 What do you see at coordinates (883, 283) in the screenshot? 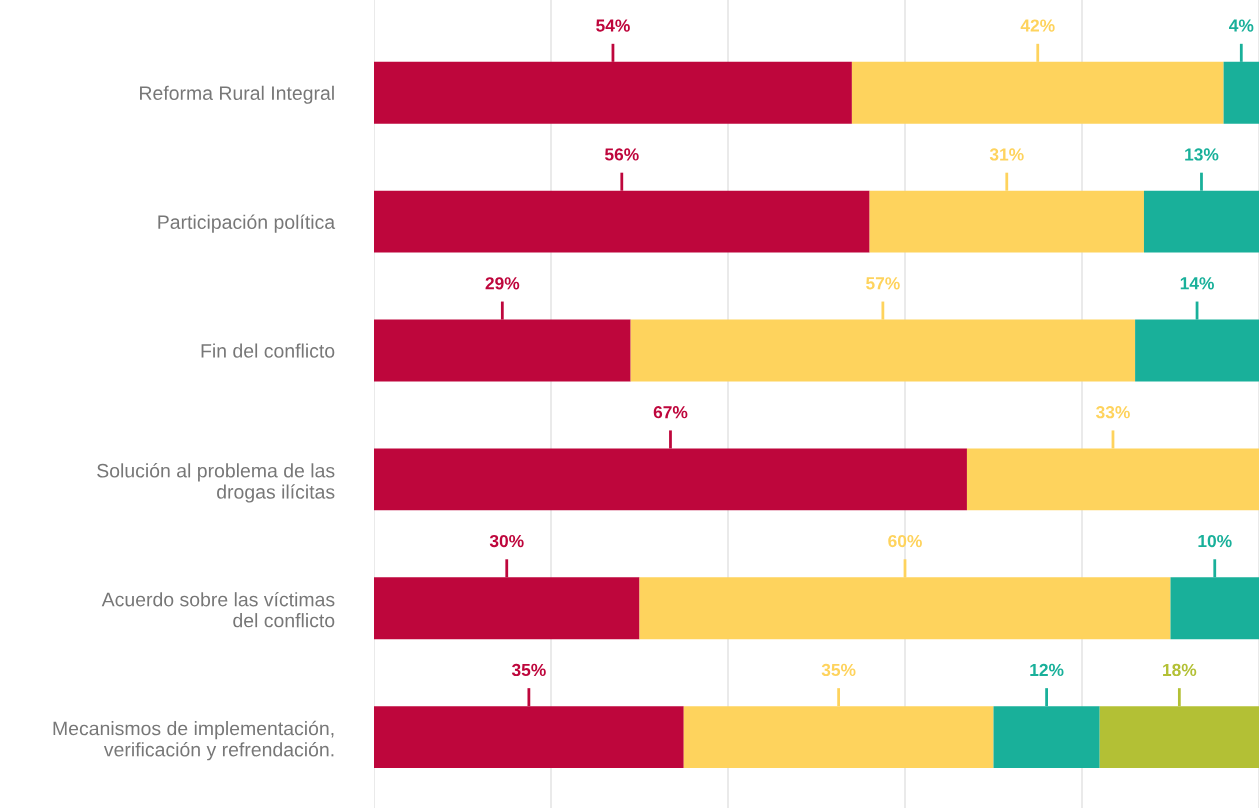
I see `data-label: 57%` at bounding box center [883, 283].